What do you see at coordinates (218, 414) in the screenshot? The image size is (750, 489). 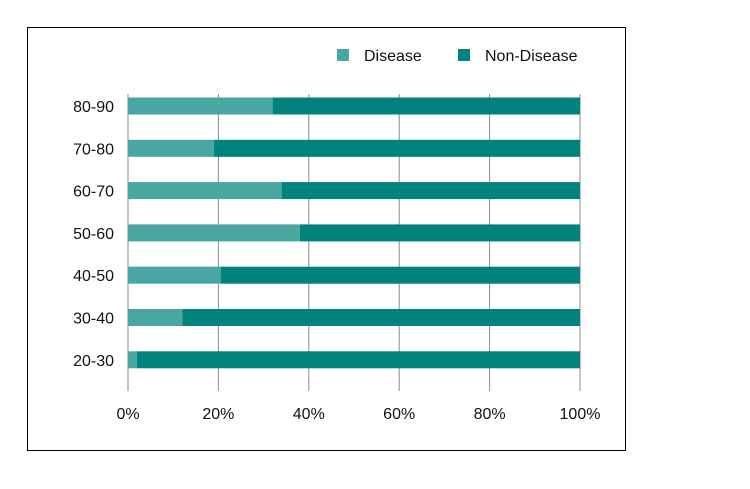 I see `x-tick-label: 20%` at bounding box center [218, 414].